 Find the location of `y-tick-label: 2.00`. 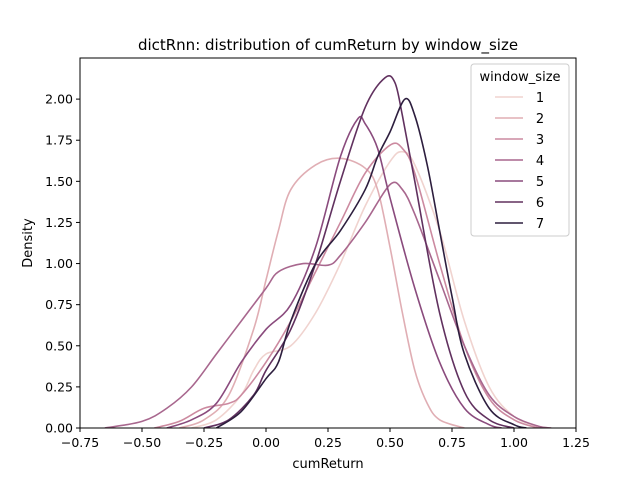

y-tick-label: 2.00 is located at coordinates (59, 99).